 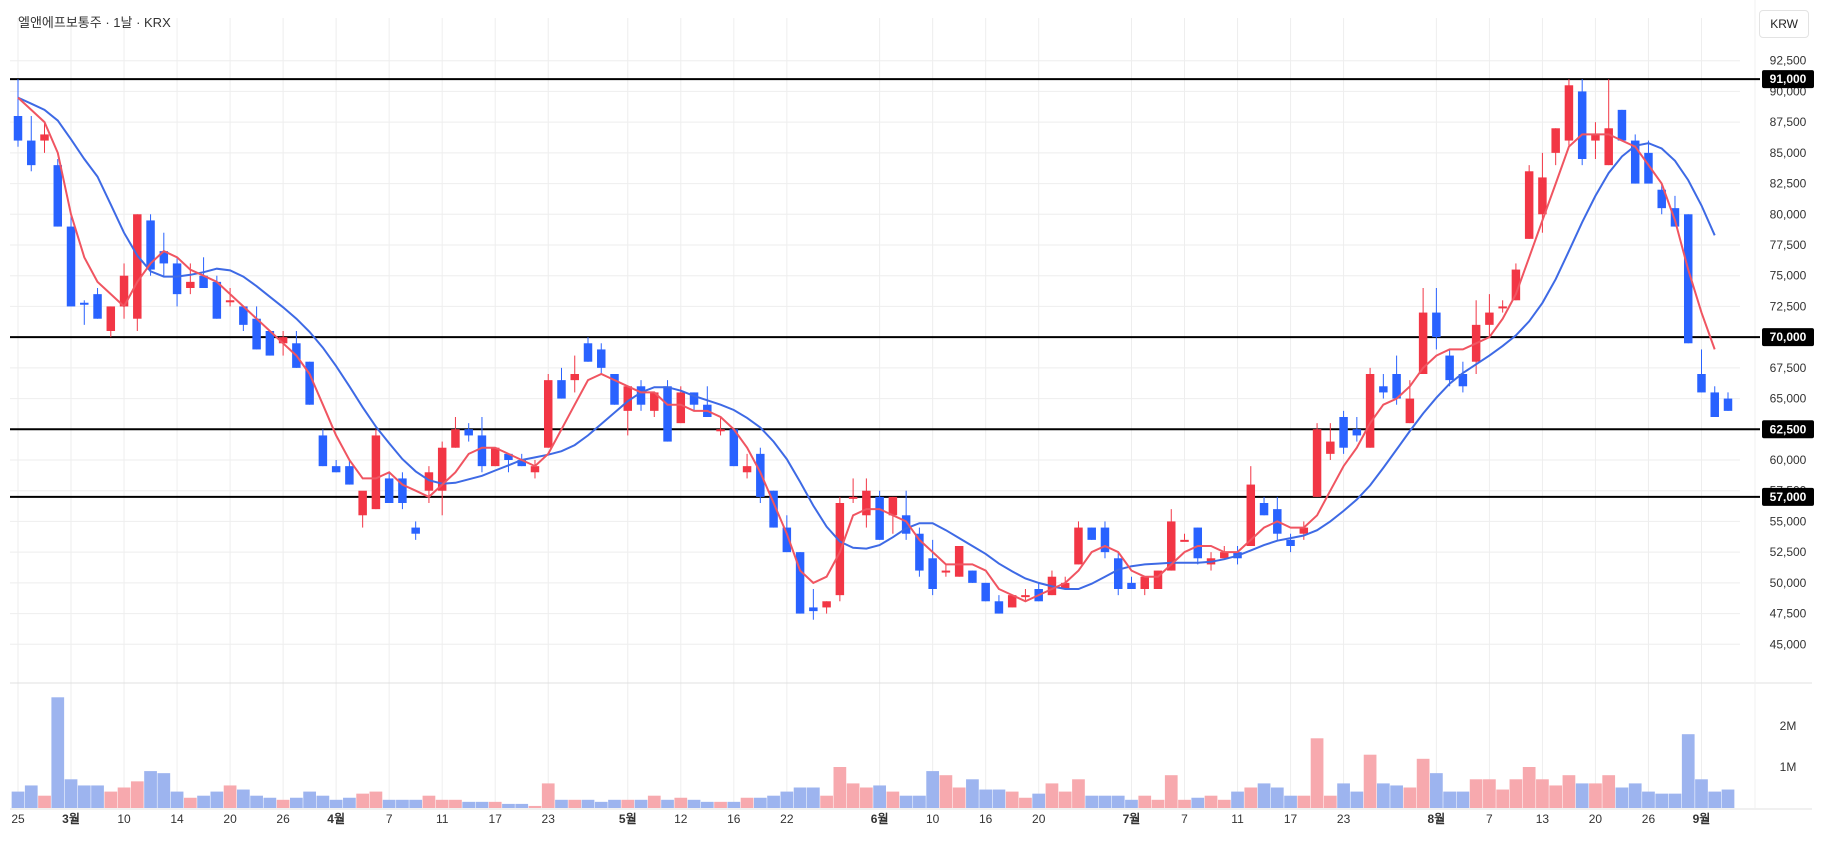 What do you see at coordinates (1788, 644) in the screenshot?
I see `y-tick-label: 45,000` at bounding box center [1788, 644].